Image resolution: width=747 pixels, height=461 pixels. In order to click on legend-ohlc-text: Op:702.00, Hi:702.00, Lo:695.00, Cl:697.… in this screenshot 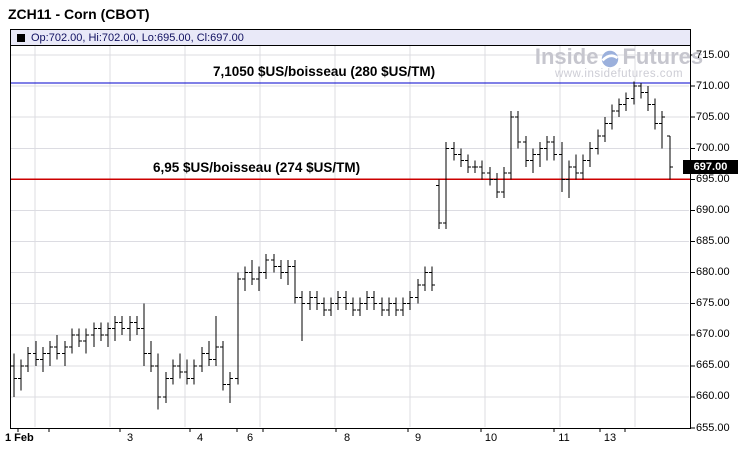, I will do `click(137, 37)`.